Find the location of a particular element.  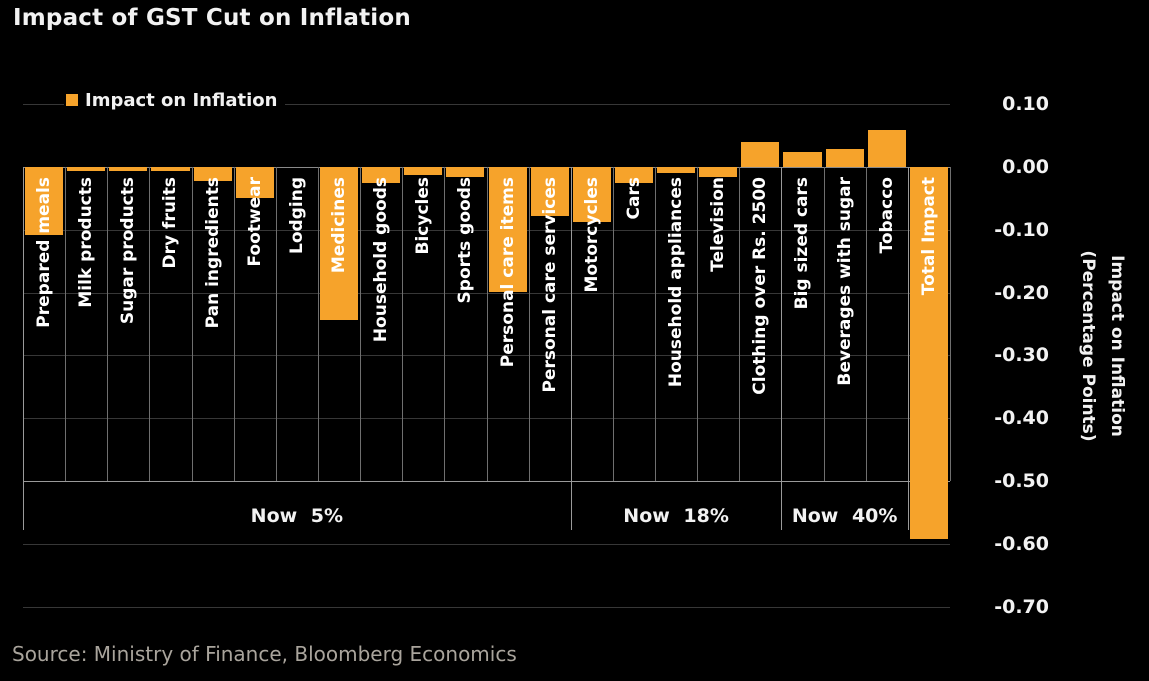

bar-cars is located at coordinates (634, 175).